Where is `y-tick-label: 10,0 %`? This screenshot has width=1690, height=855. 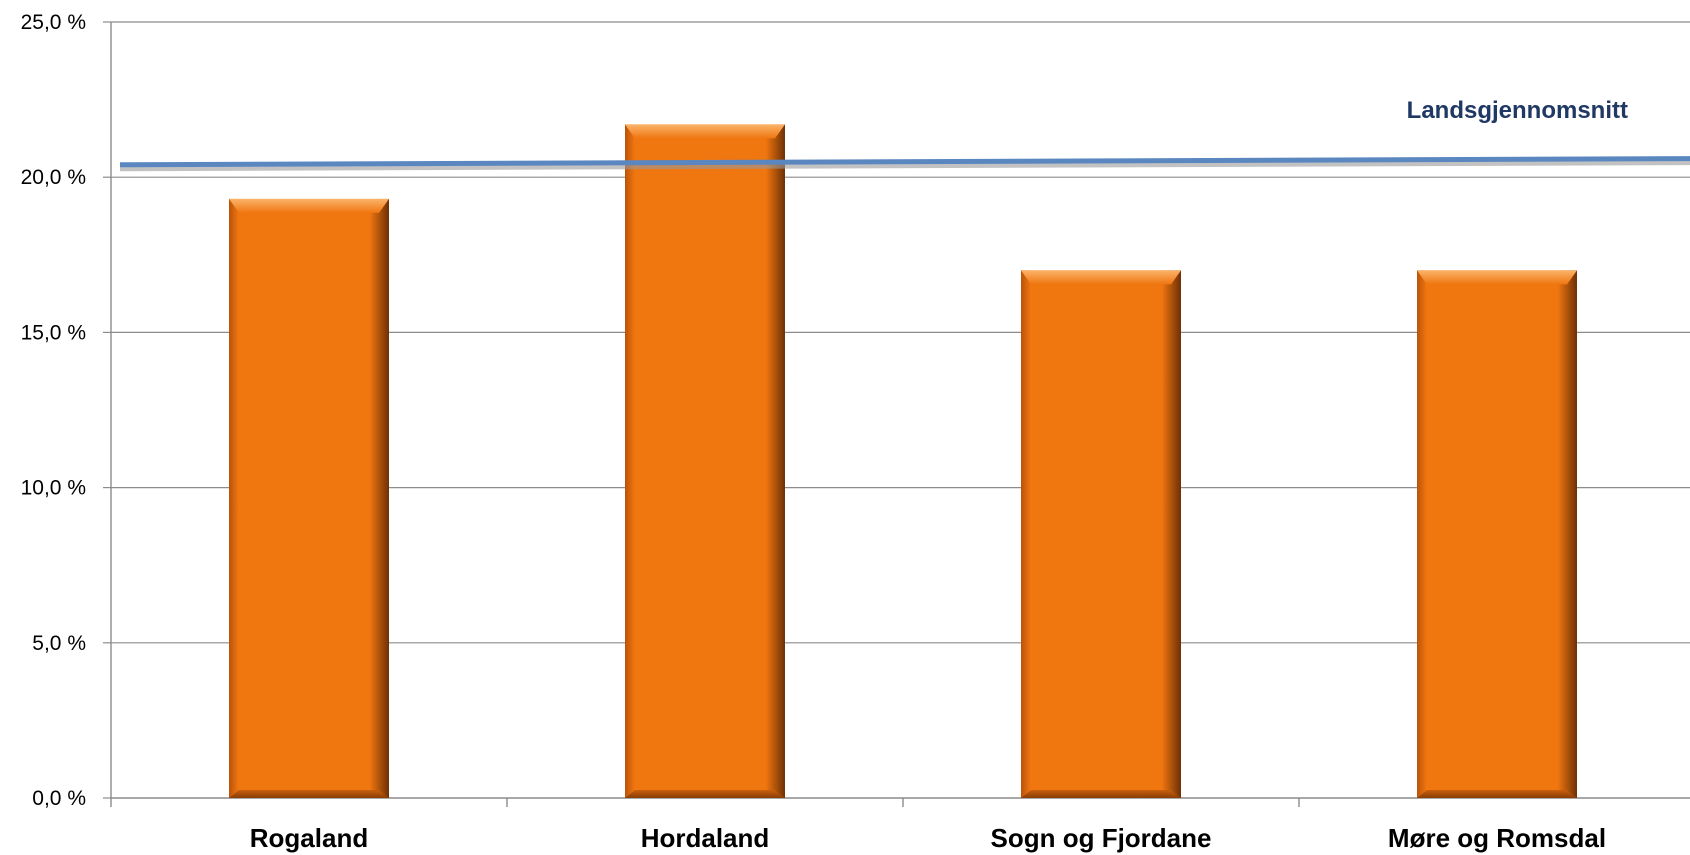
y-tick-label: 10,0 % is located at coordinates (53, 488).